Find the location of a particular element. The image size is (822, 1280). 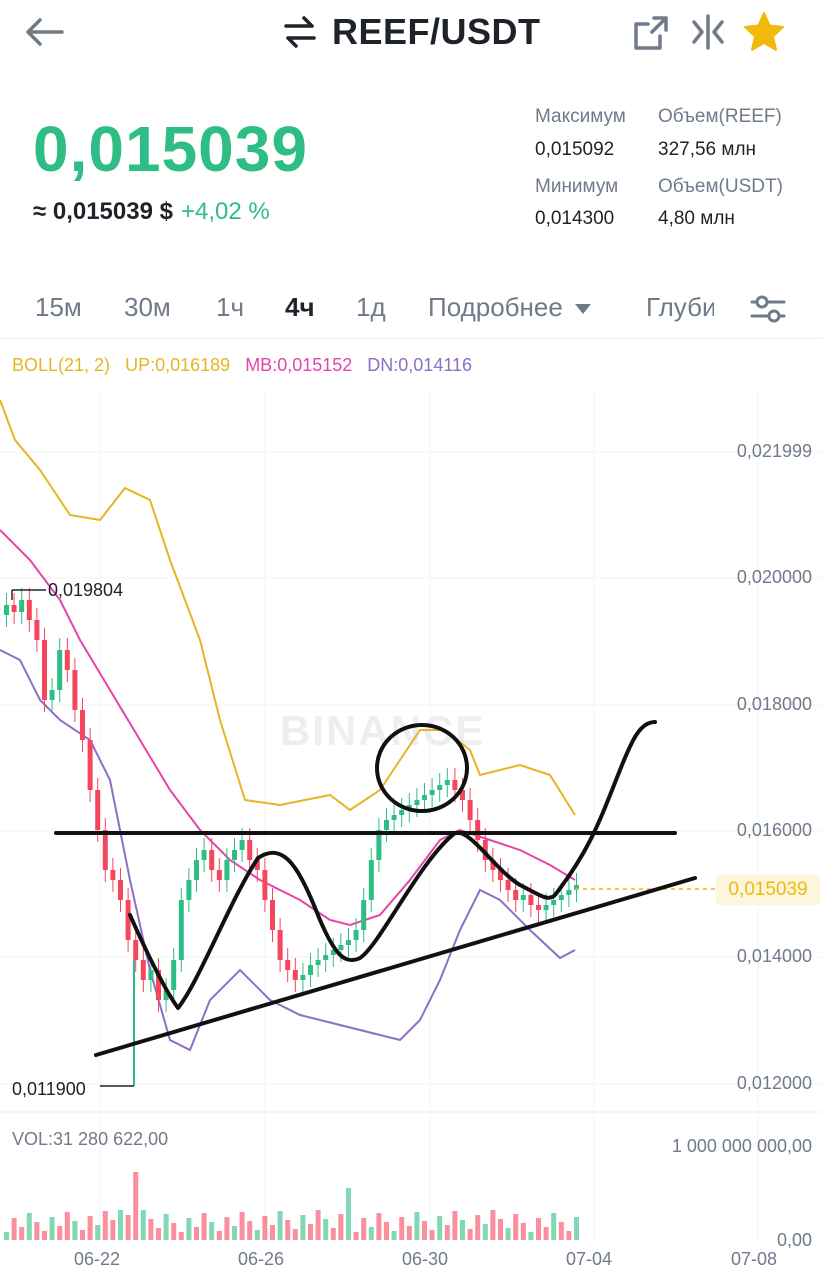

price-change: +4,02 % is located at coordinates (225, 211).